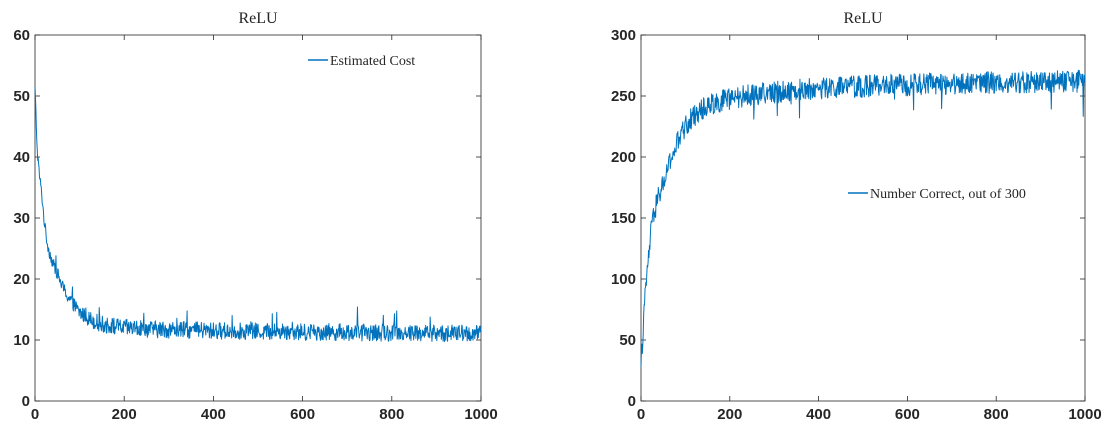  Describe the element at coordinates (623, 279) in the screenshot. I see `y-tick-label: 100` at that location.